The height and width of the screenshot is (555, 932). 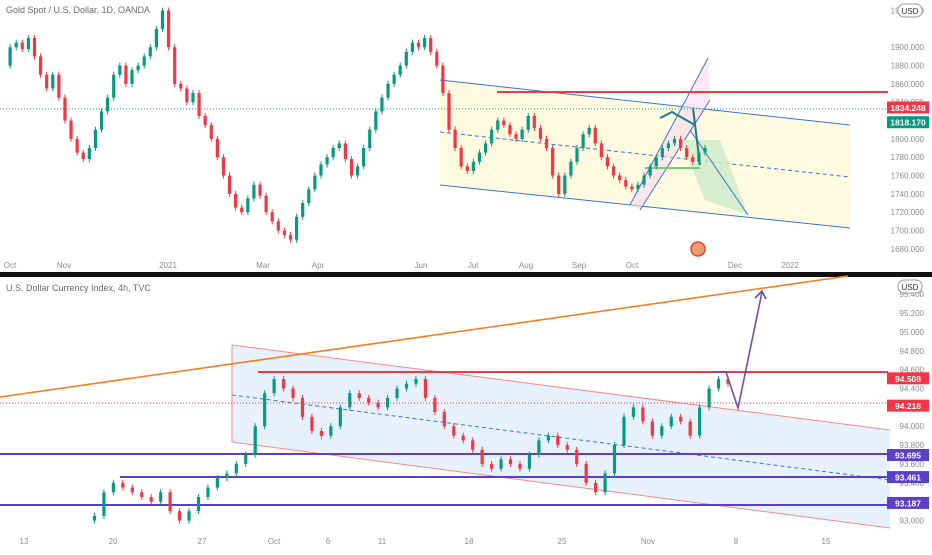 What do you see at coordinates (910, 286) in the screenshot?
I see `dxy-currency-badge-box` at bounding box center [910, 286].